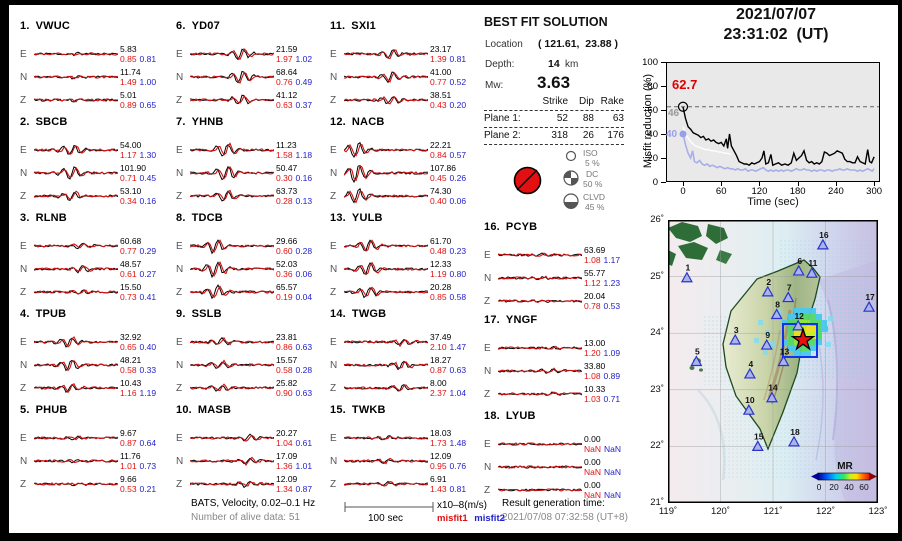 This screenshot has width=902, height=541. I want to click on trace-row: E 21.59 1.97 1.02, so click(249, 54).